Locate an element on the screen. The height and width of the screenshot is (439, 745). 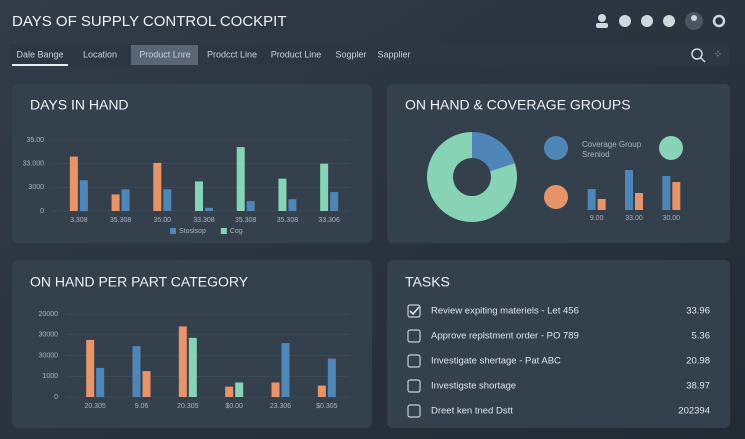
x-tick-label: 33.308 is located at coordinates (204, 220).